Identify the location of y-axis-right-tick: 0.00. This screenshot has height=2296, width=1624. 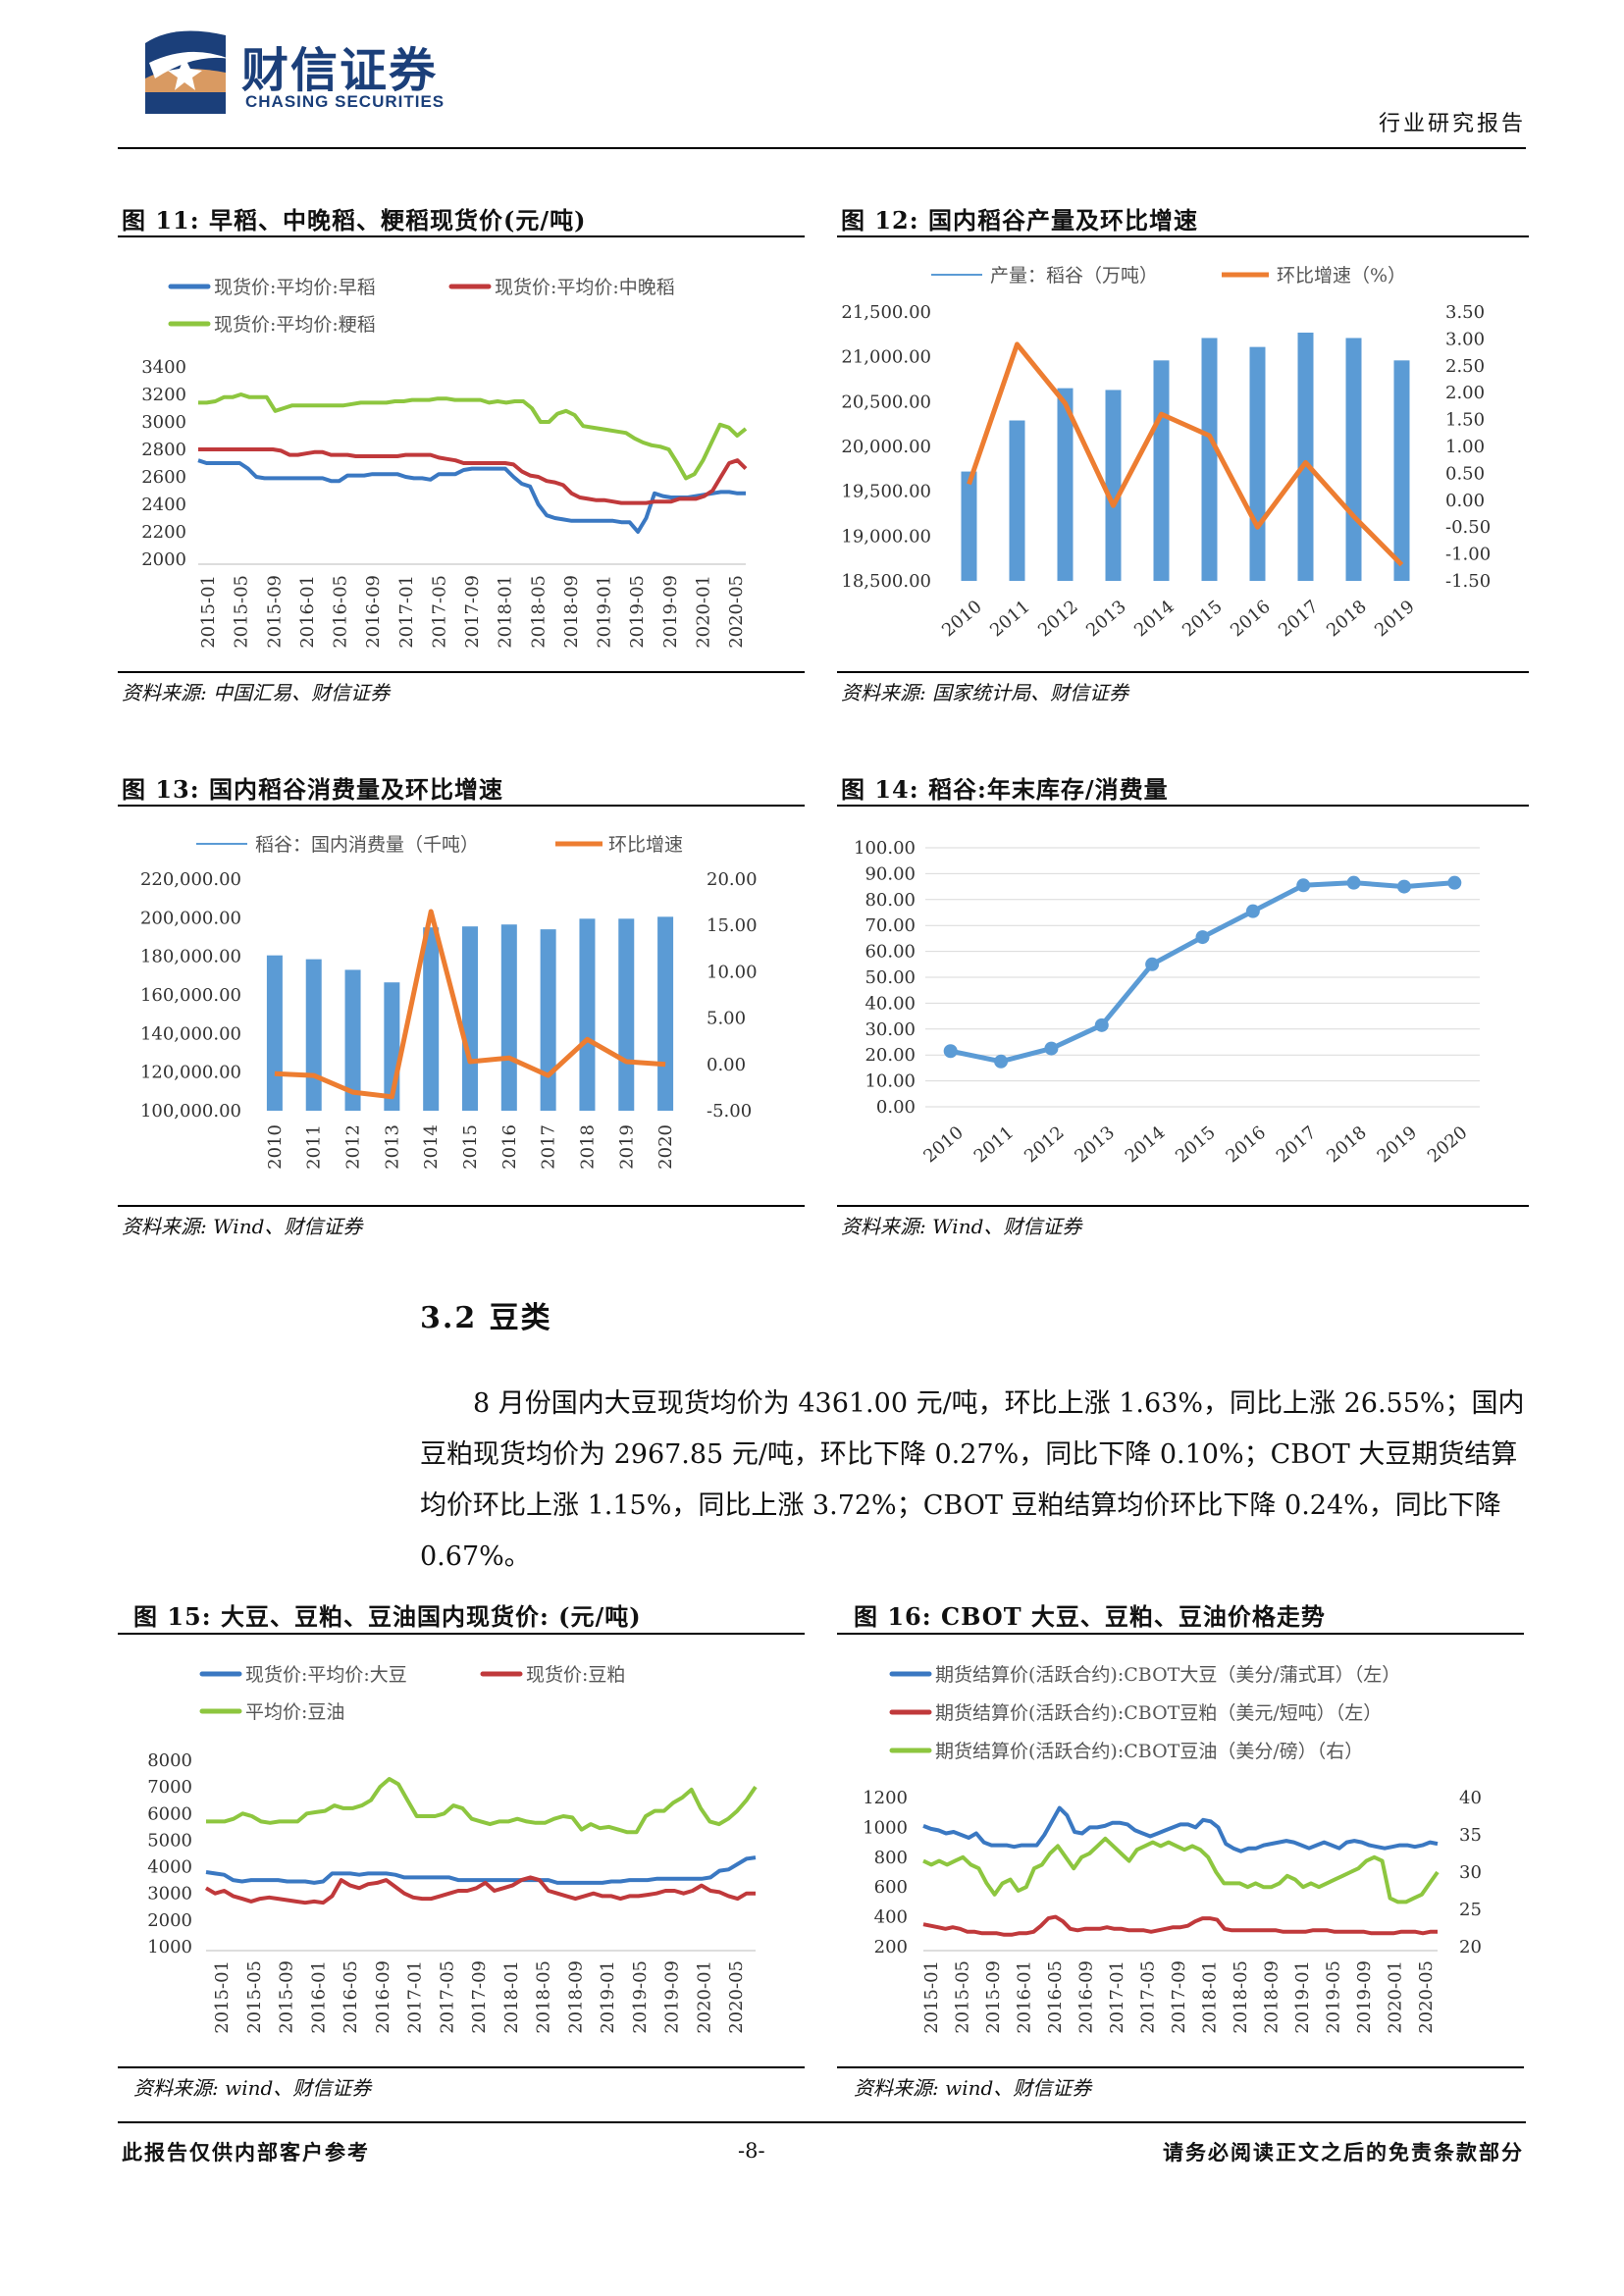
(1465, 501).